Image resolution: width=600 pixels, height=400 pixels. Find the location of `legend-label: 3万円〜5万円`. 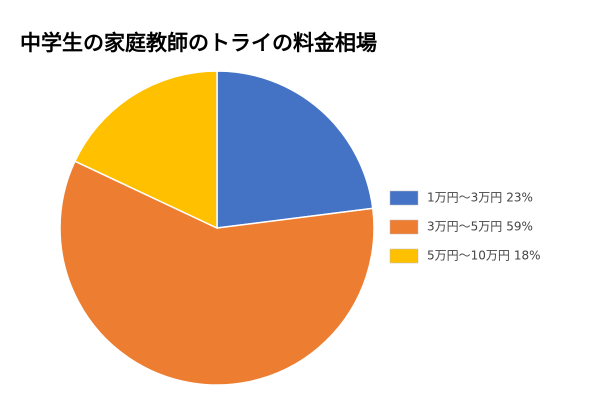

legend-label: 3万円〜5万円 is located at coordinates (464, 227).